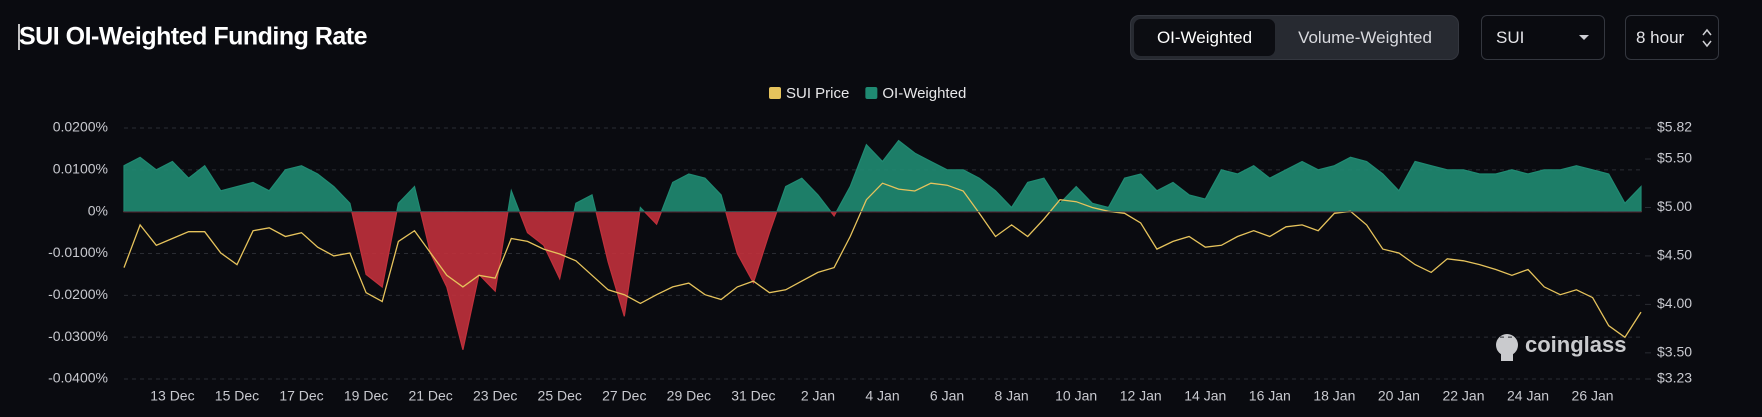 The image size is (1762, 417). What do you see at coordinates (1660, 37) in the screenshot?
I see `interval-value: 8 hour` at bounding box center [1660, 37].